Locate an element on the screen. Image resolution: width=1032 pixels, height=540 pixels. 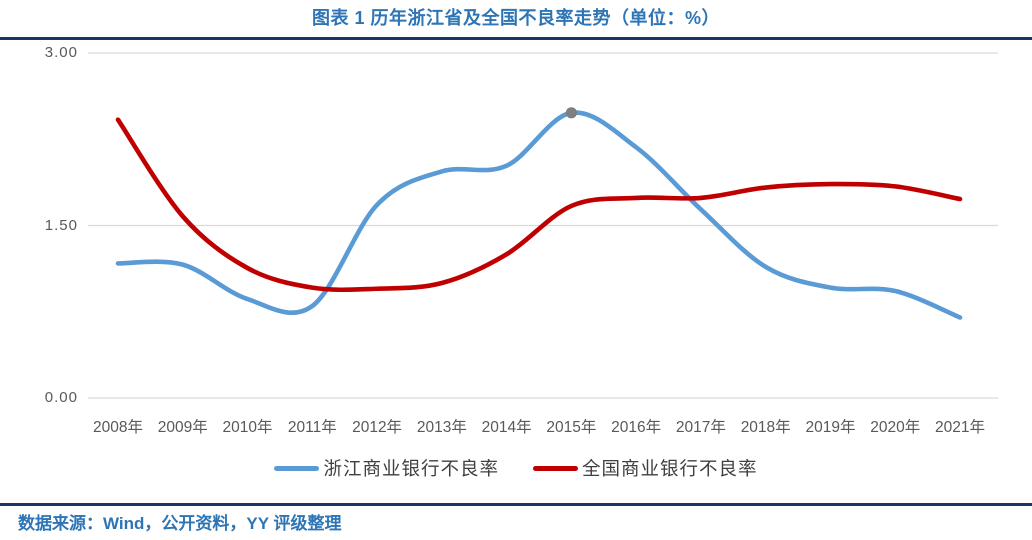
top-divider is located at coordinates (516, 38).